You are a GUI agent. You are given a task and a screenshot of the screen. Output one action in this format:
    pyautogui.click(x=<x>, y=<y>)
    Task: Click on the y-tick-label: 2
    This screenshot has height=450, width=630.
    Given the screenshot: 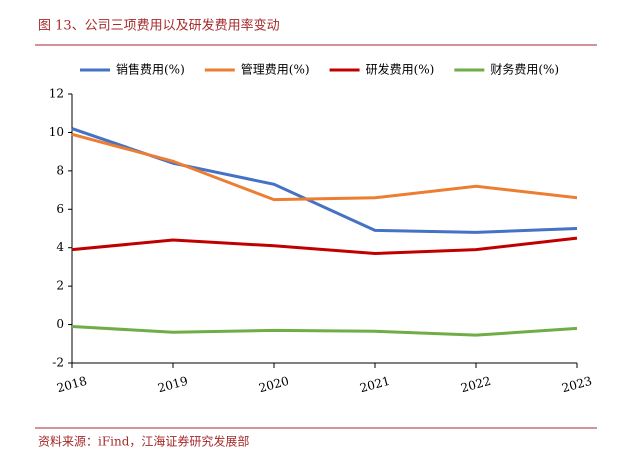 What is the action you would take?
    pyautogui.click(x=60, y=286)
    